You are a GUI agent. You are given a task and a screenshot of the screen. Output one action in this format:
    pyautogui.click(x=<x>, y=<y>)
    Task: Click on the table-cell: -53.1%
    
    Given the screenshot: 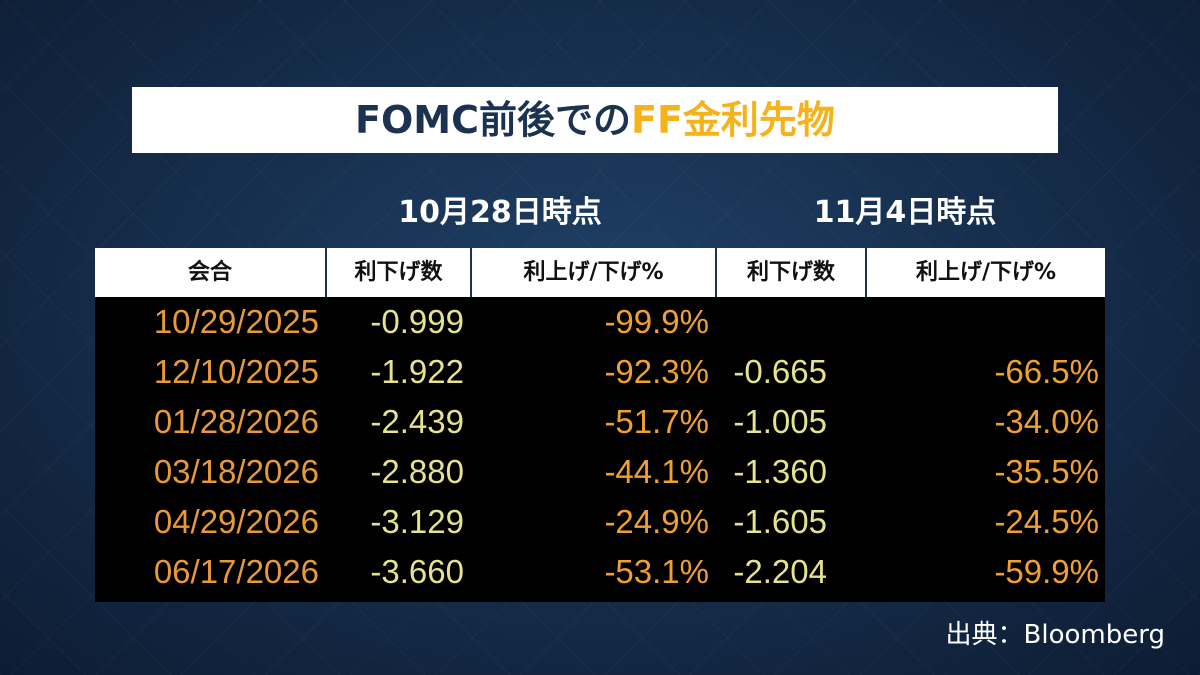 What is the action you would take?
    pyautogui.click(x=656, y=571)
    